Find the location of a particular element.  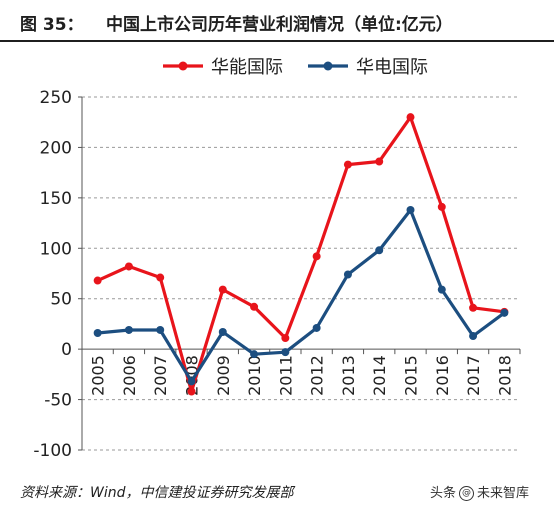

x-tick-label: 2018 is located at coordinates (504, 375).